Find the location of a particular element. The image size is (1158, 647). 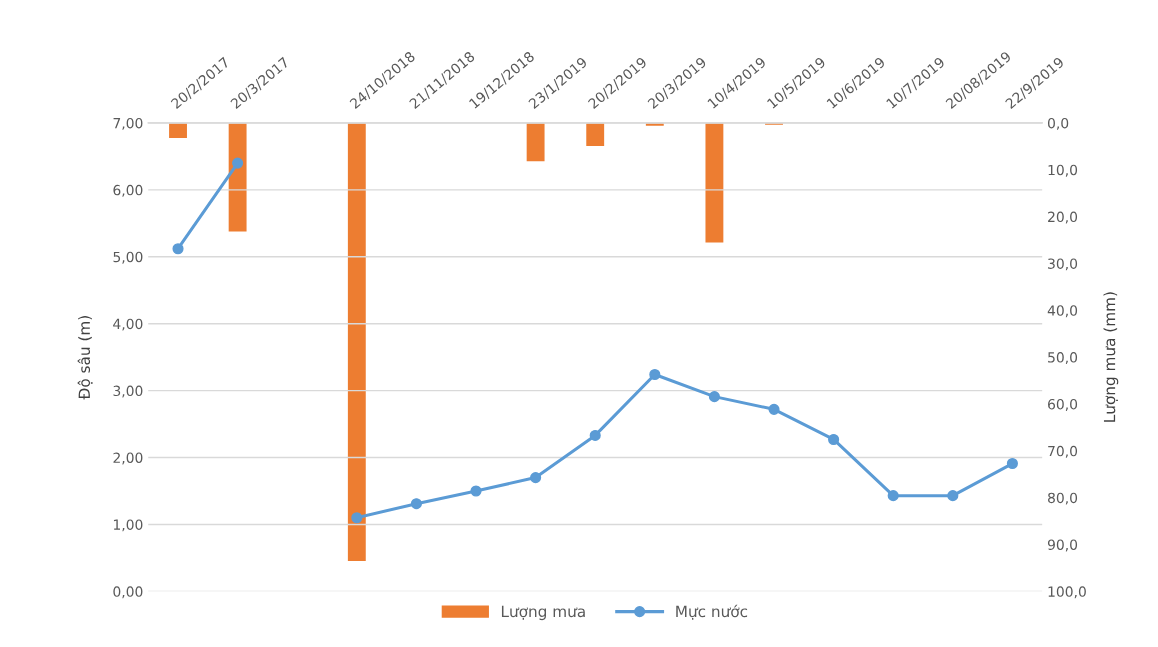

y2-tick-label: 20,0 is located at coordinates (1063, 217).